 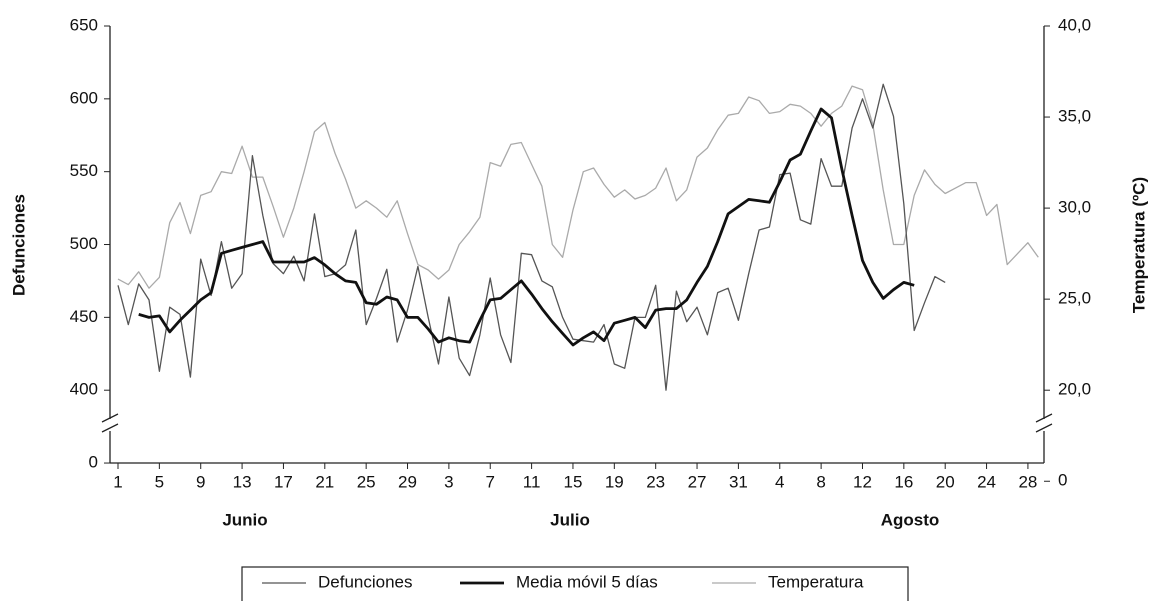 What do you see at coordinates (816, 581) in the screenshot?
I see `legend-label: Temperatura` at bounding box center [816, 581].